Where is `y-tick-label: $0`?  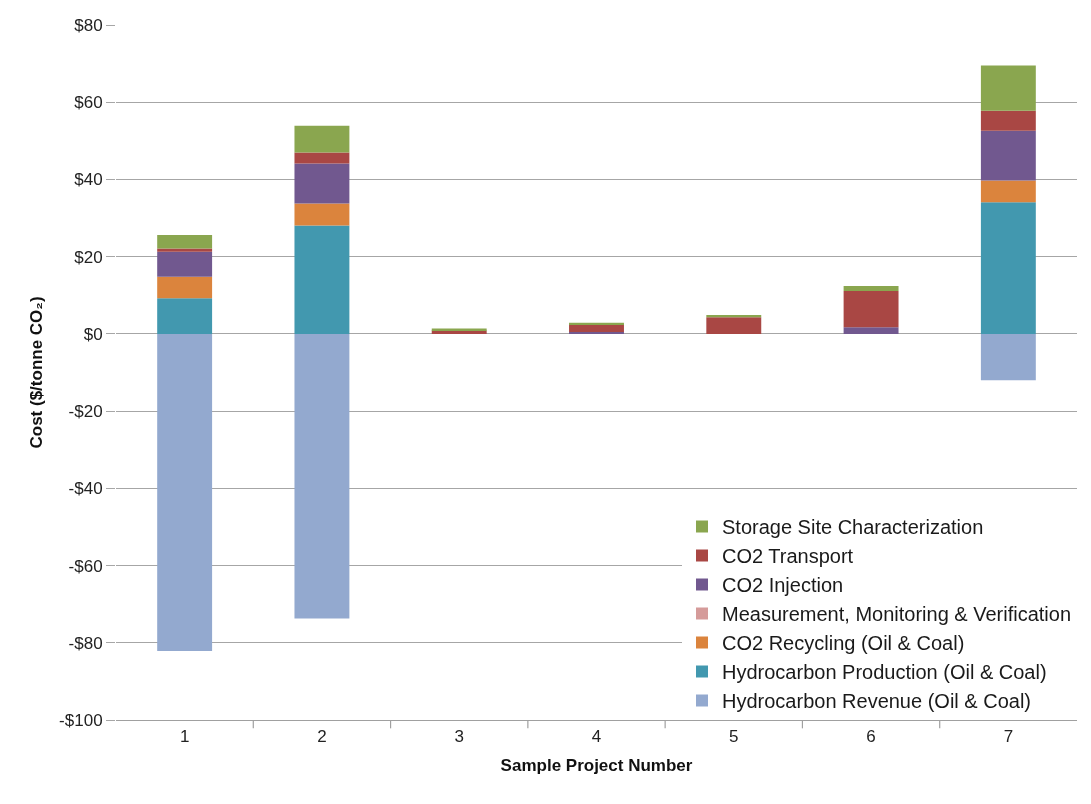
y-tick-label: $0 is located at coordinates (93, 334).